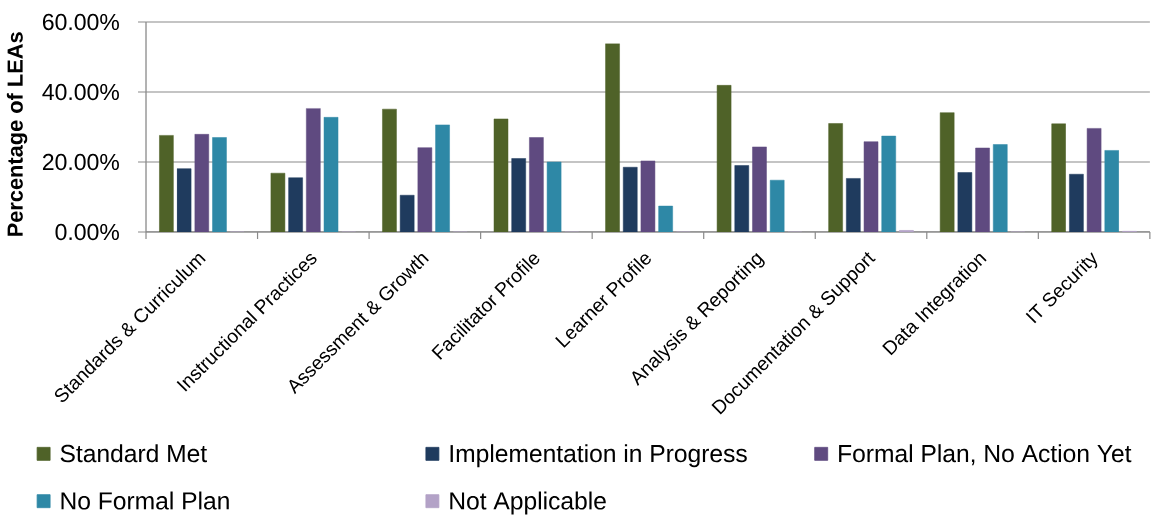 The width and height of the screenshot is (1151, 518). I want to click on legend-label: Not Applicable, so click(528, 503).